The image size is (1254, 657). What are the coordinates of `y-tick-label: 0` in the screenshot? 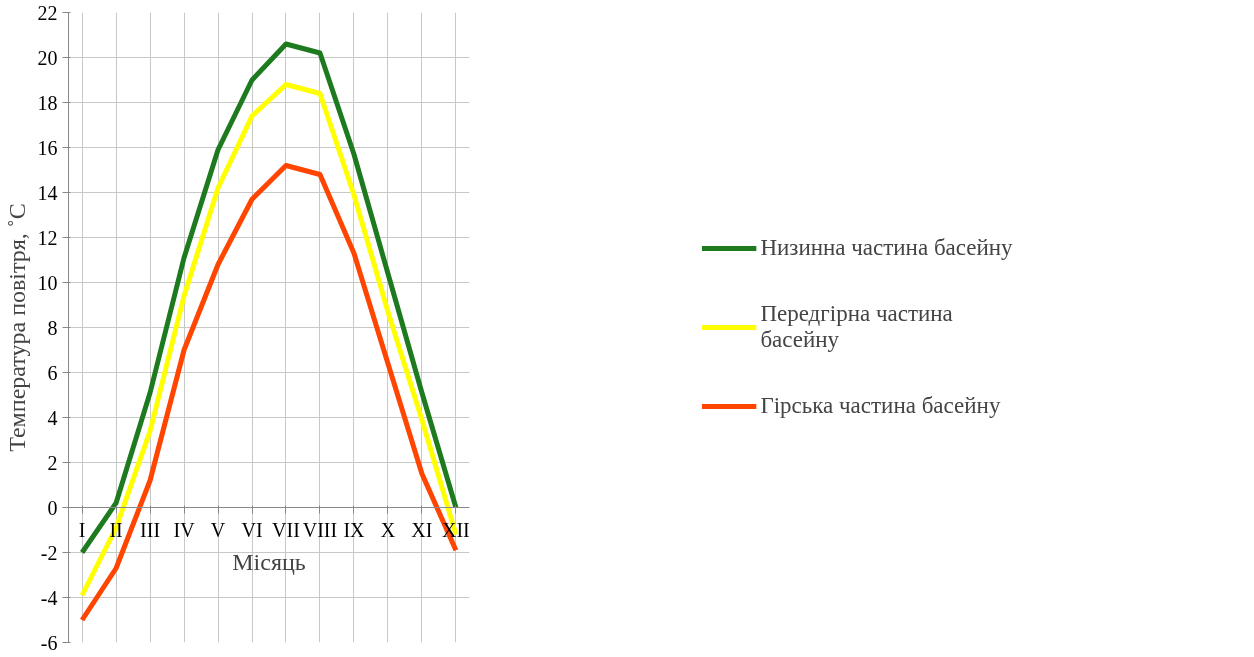 It's located at (52, 507).